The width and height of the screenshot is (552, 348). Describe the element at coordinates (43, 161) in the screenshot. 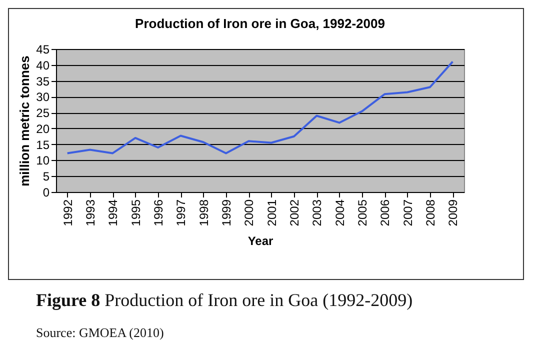

I see `y-tick-label: 10` at that location.